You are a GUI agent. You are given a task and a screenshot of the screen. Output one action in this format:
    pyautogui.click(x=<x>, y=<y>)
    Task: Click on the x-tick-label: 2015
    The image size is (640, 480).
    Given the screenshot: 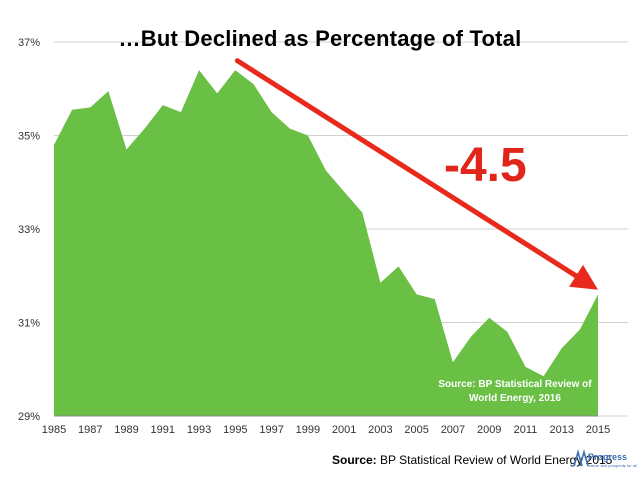 What is the action you would take?
    pyautogui.click(x=598, y=430)
    